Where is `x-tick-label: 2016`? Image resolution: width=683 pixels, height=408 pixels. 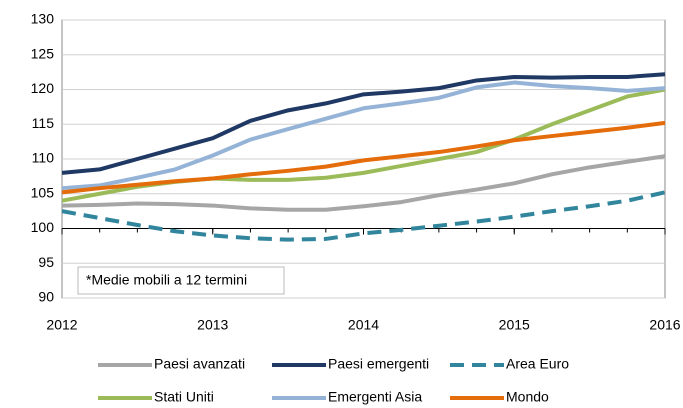
x-tick-label: 2016 is located at coordinates (664, 325).